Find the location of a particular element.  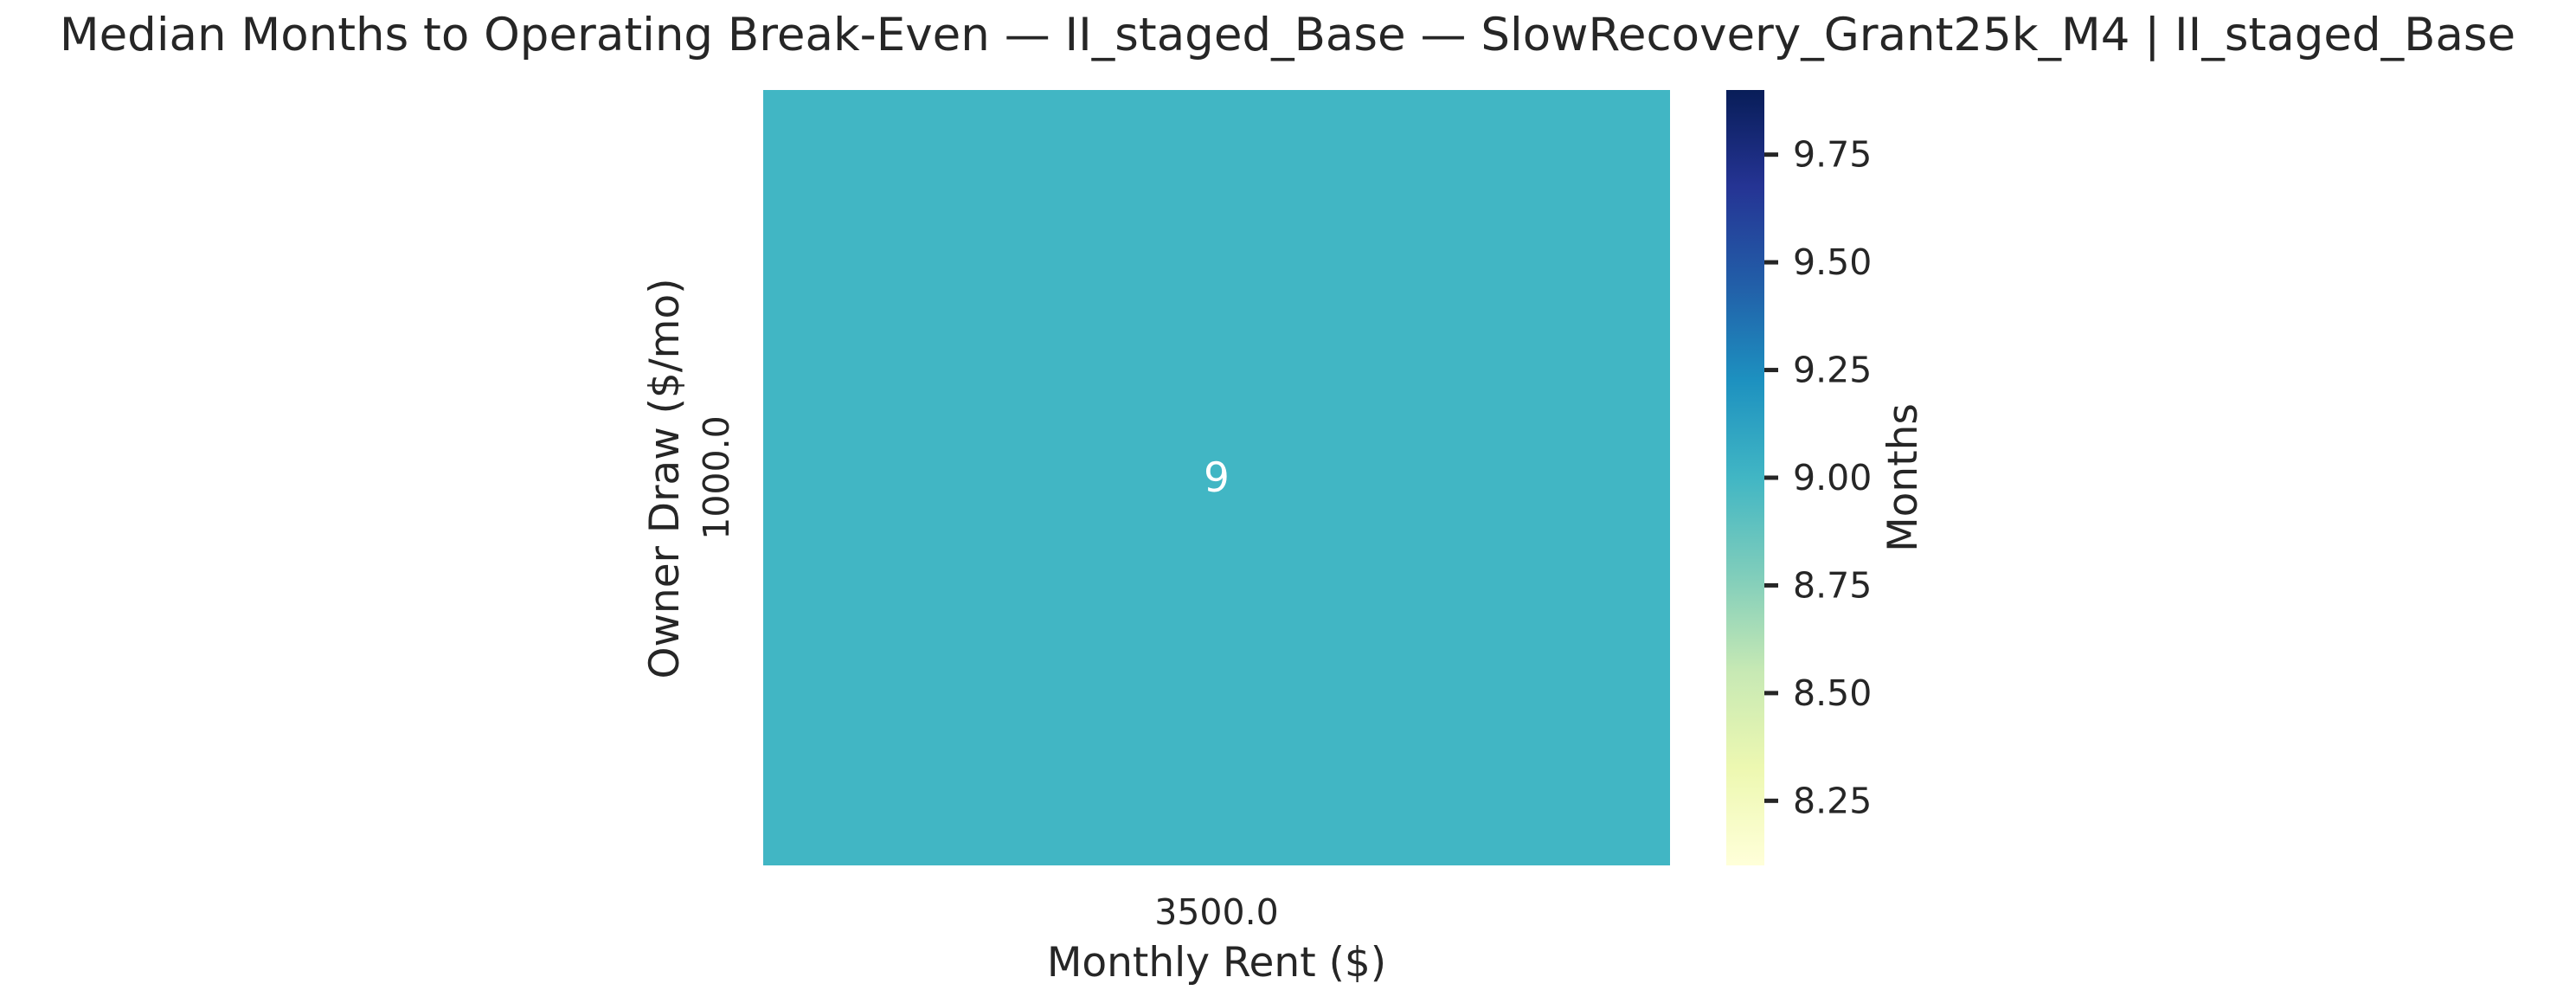

x-tick-label: 3500.0 is located at coordinates (1216, 912).